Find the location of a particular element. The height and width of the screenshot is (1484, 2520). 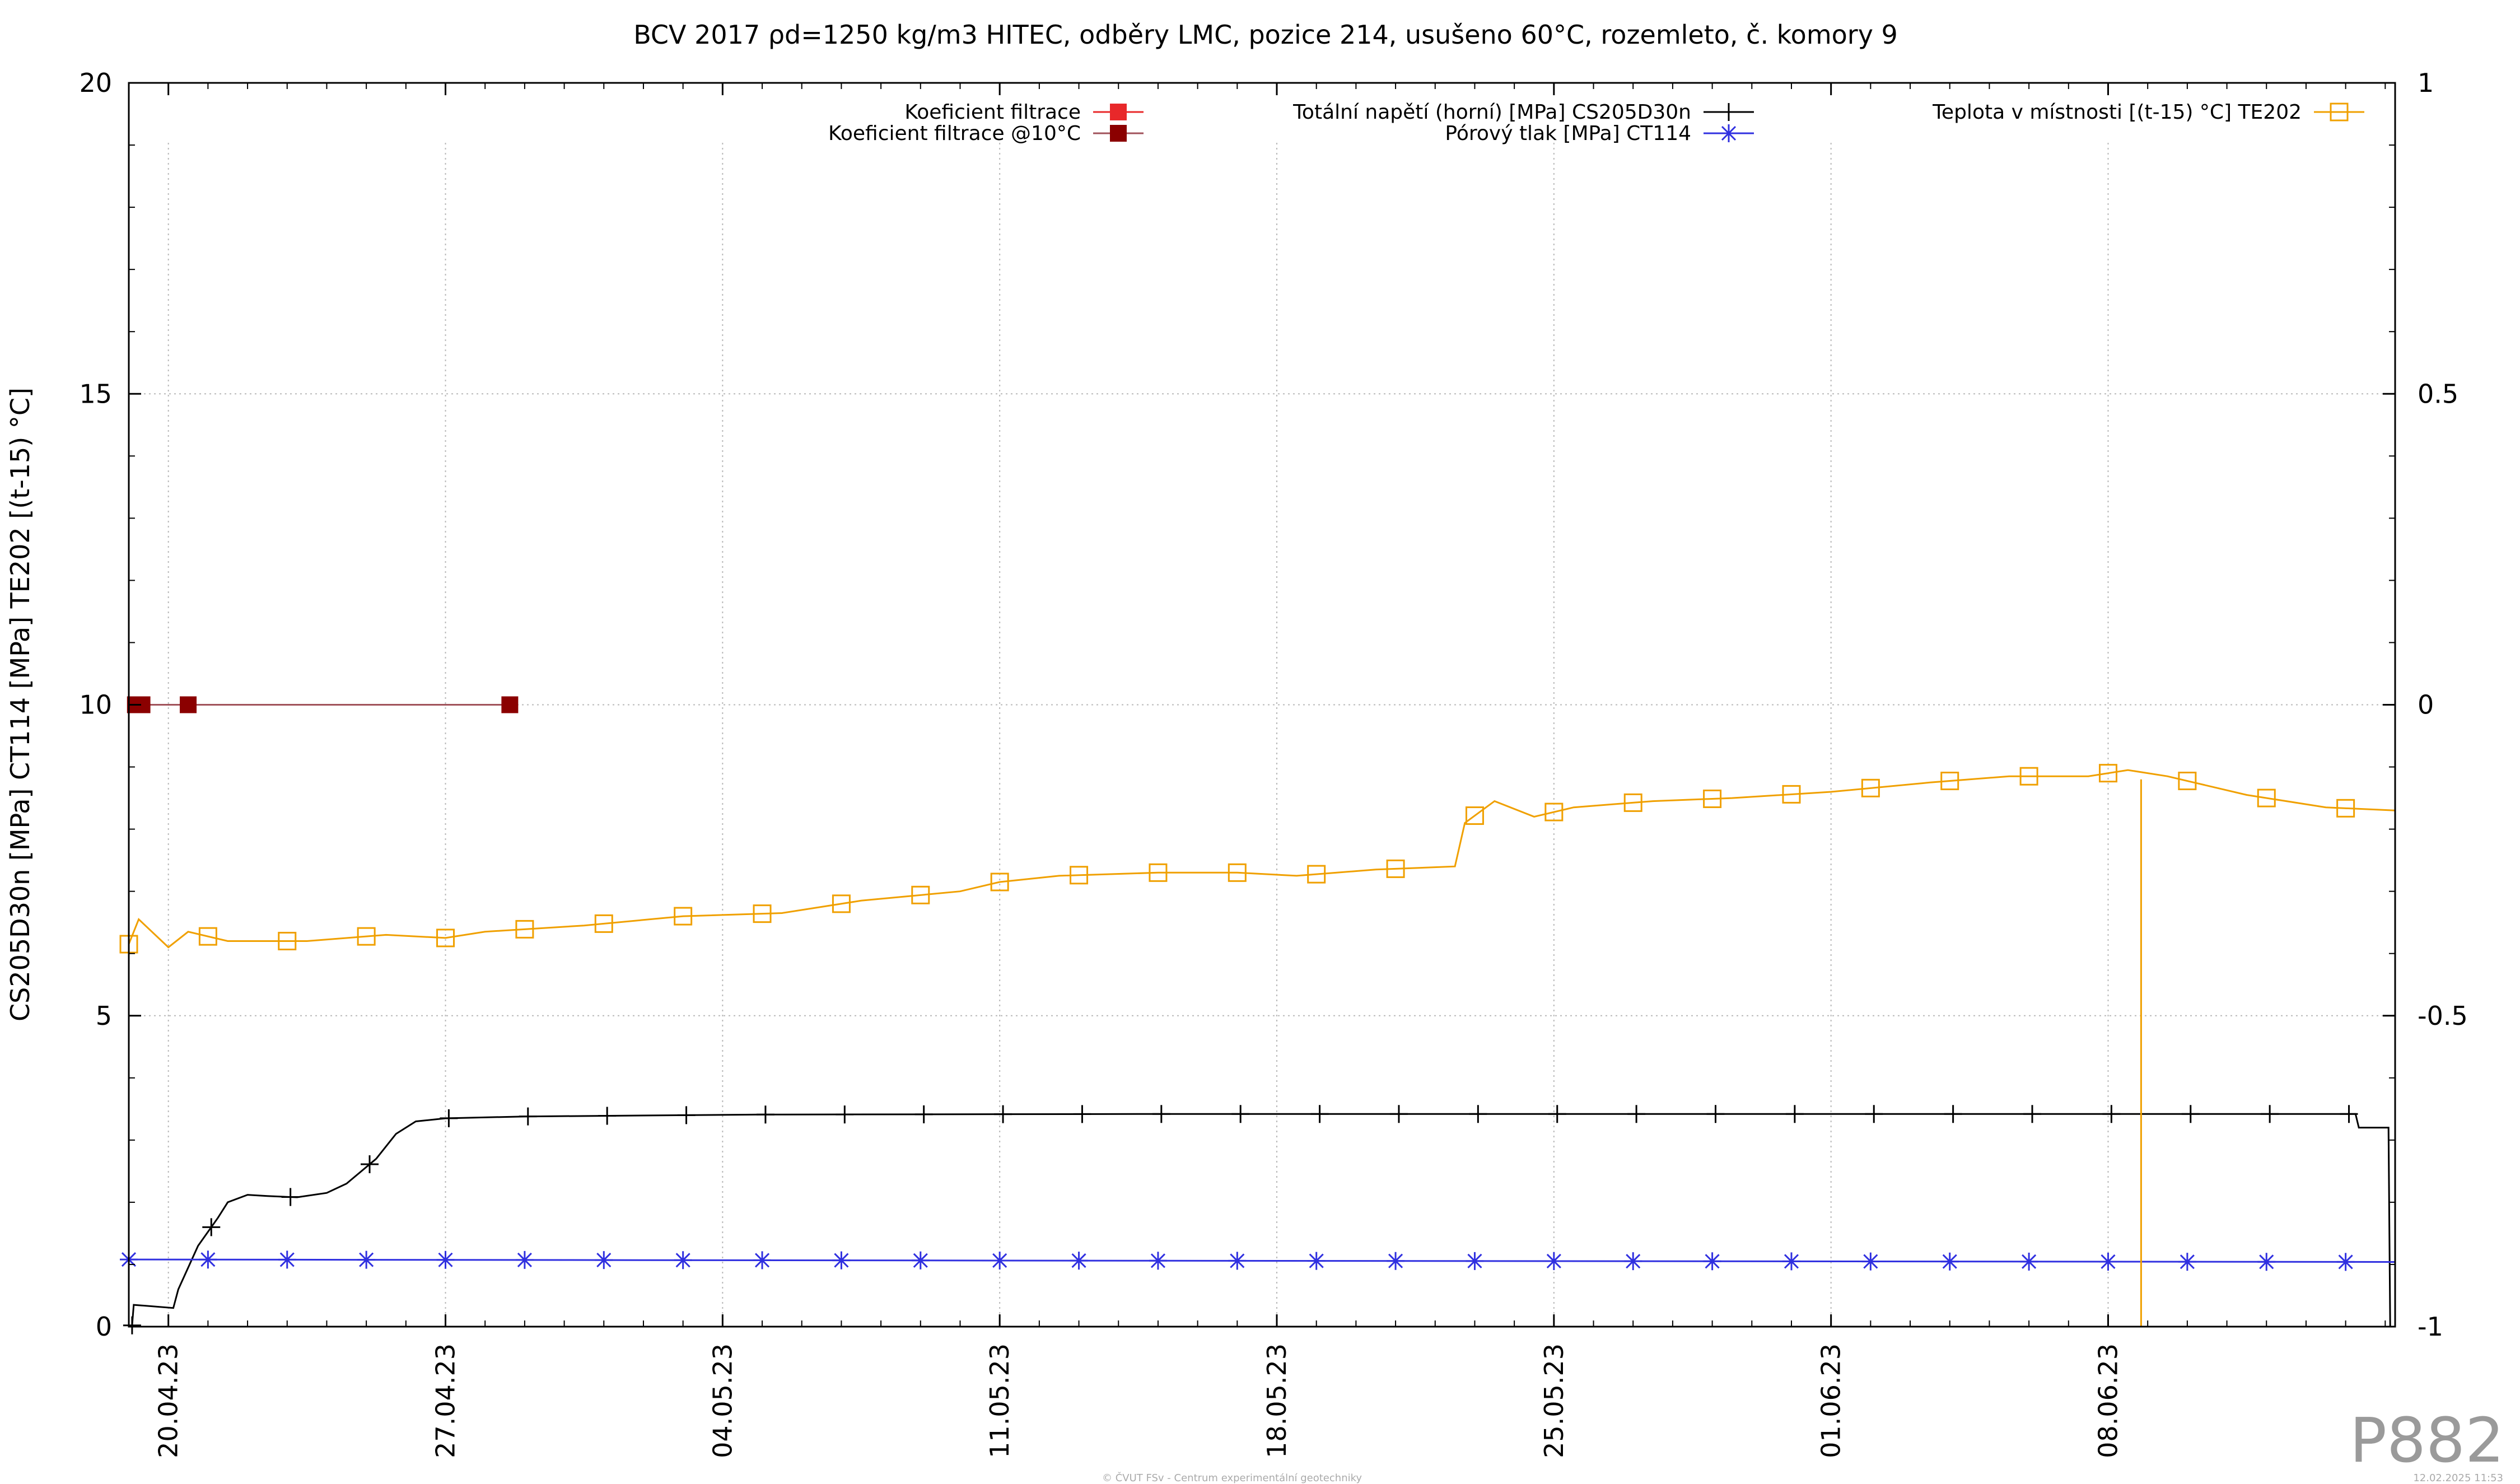

y-tick-label: 15 is located at coordinates (96, 394).